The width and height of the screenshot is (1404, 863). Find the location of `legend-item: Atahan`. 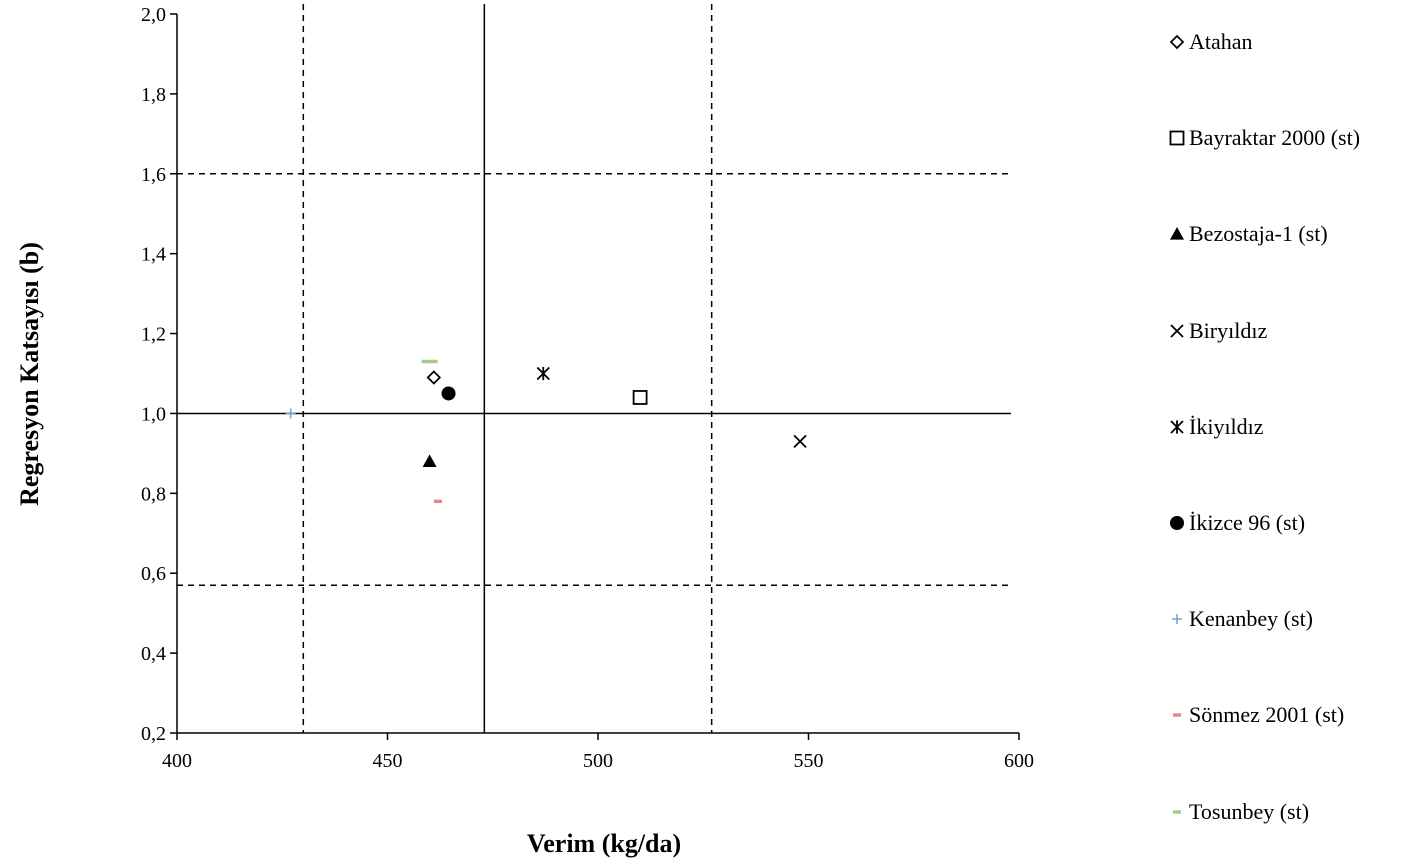

legend-item: Atahan is located at coordinates (1210, 42).